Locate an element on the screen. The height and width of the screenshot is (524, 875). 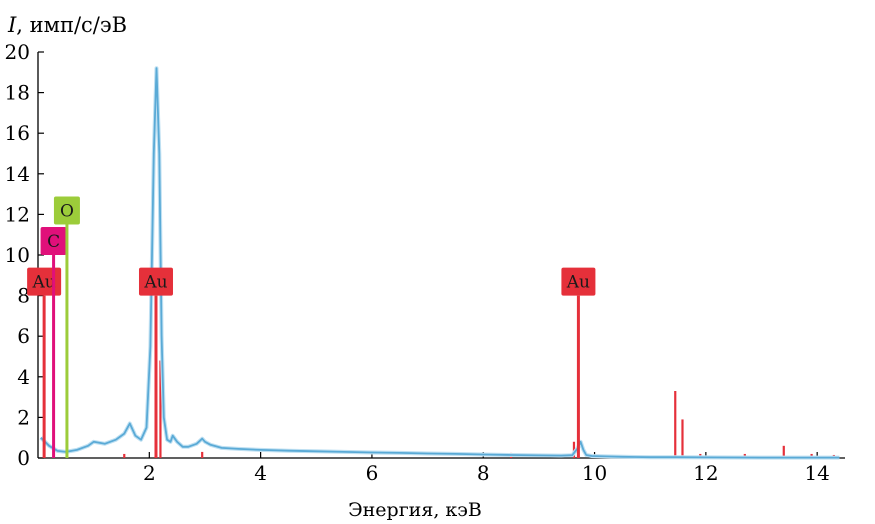
x-ticks: 2 4 6 8 10 12 14 is located at coordinates (486, 468).